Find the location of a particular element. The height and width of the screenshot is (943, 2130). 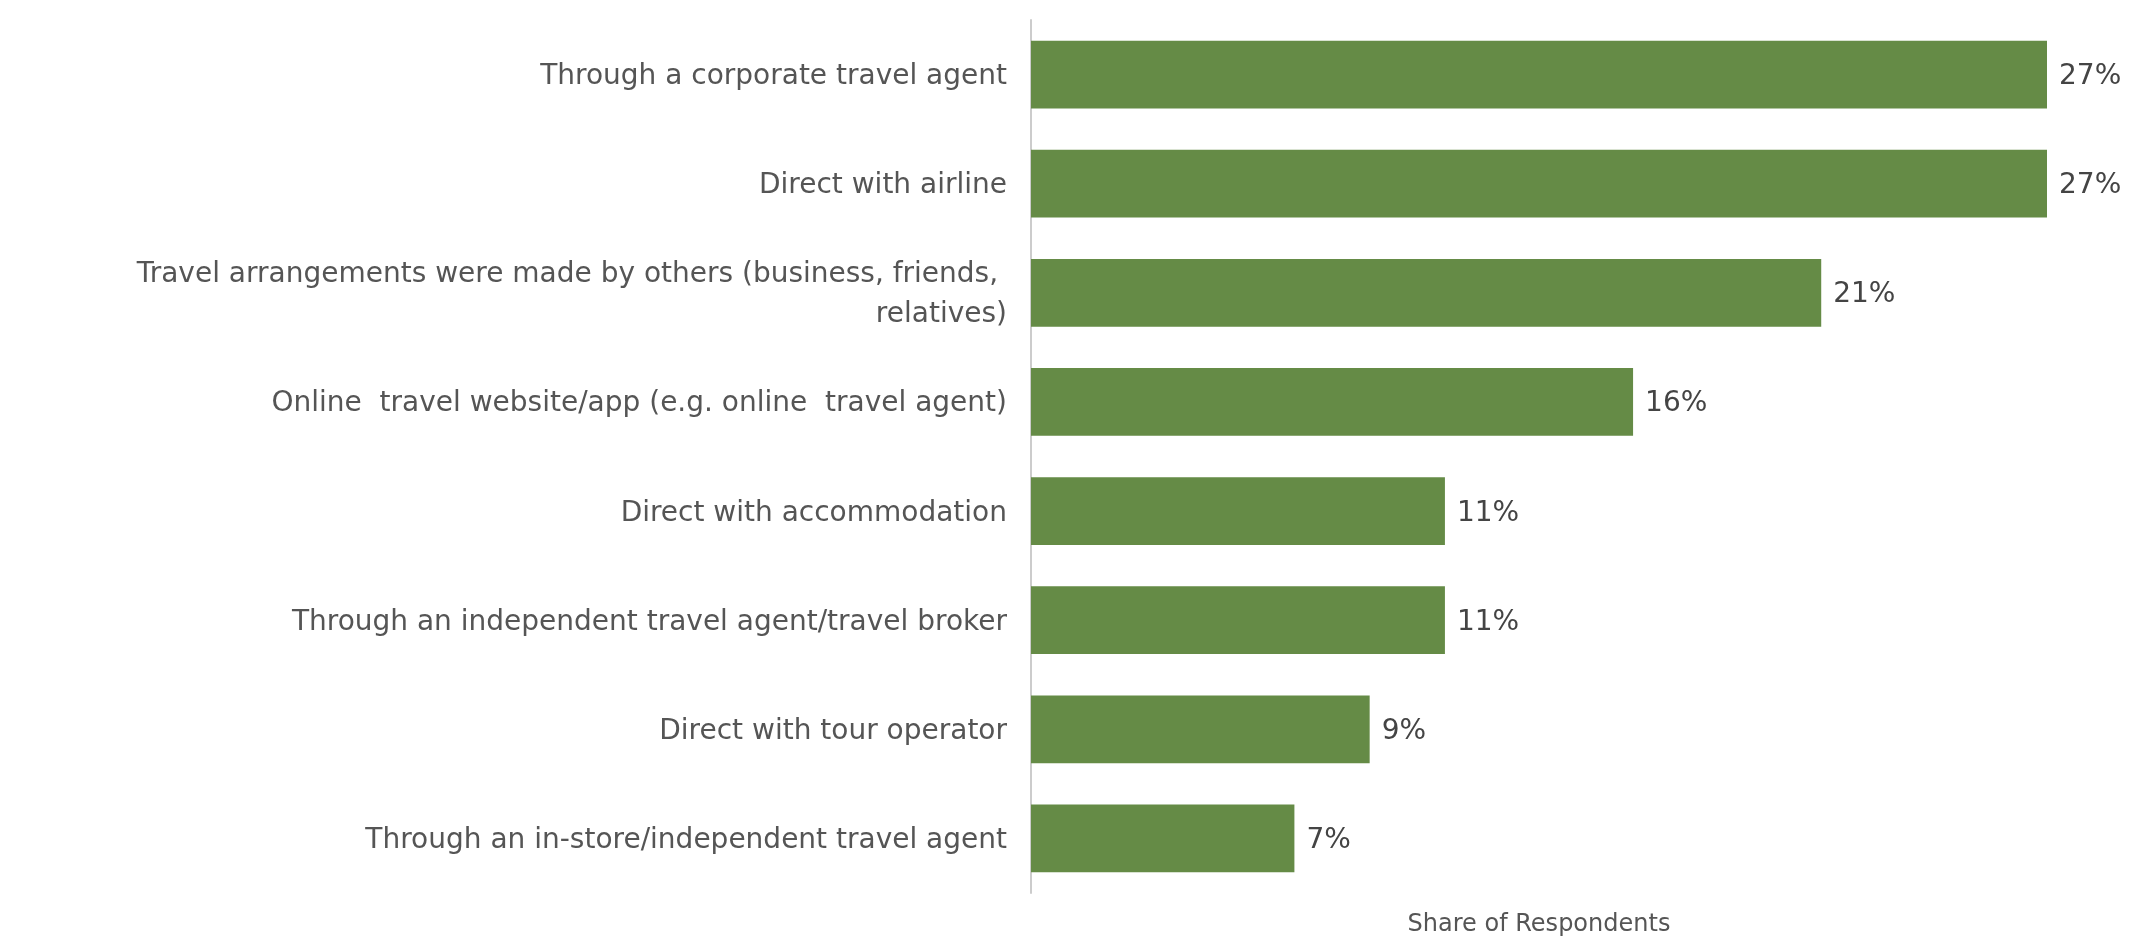

y-tick-label: Online travel website/app (e.g. online travel agent) is located at coordinates (639, 402).